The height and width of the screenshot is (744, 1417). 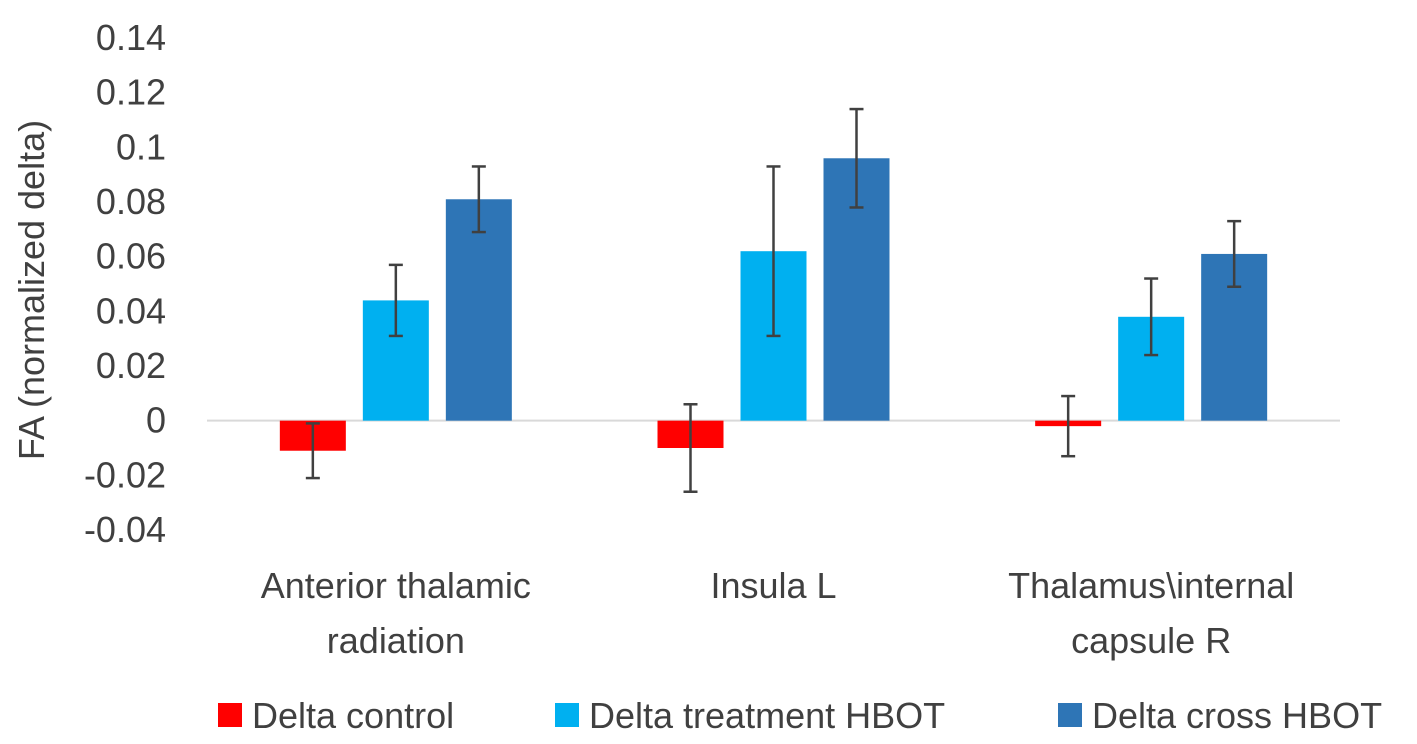 I want to click on legend-label: Delta cross HBOT, so click(x=1237, y=715).